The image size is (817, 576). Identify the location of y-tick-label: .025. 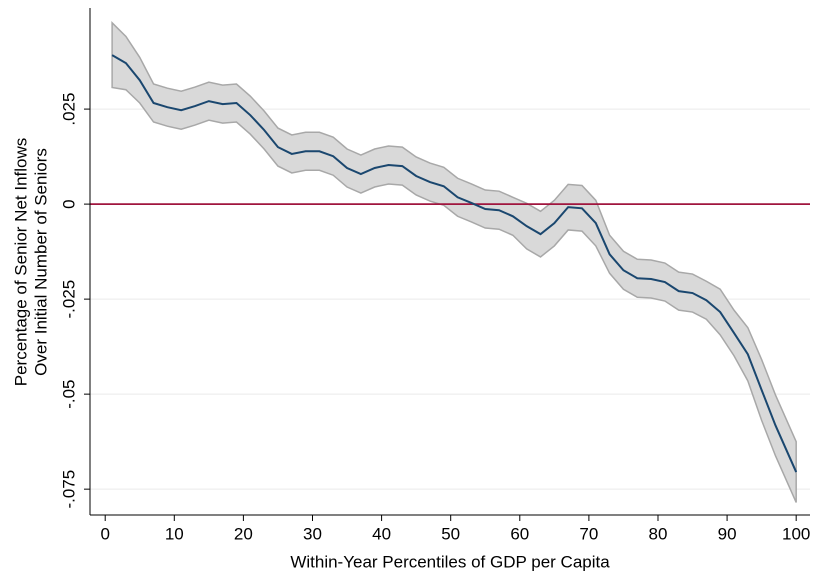
(68, 109).